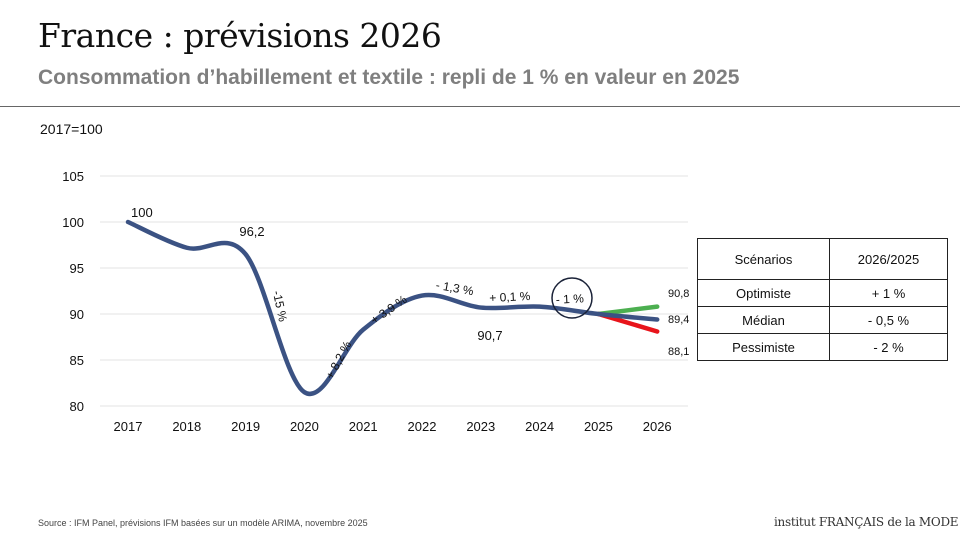 This screenshot has width=960, height=540. I want to click on table-row: Optimiste + 1 %, so click(822, 293).